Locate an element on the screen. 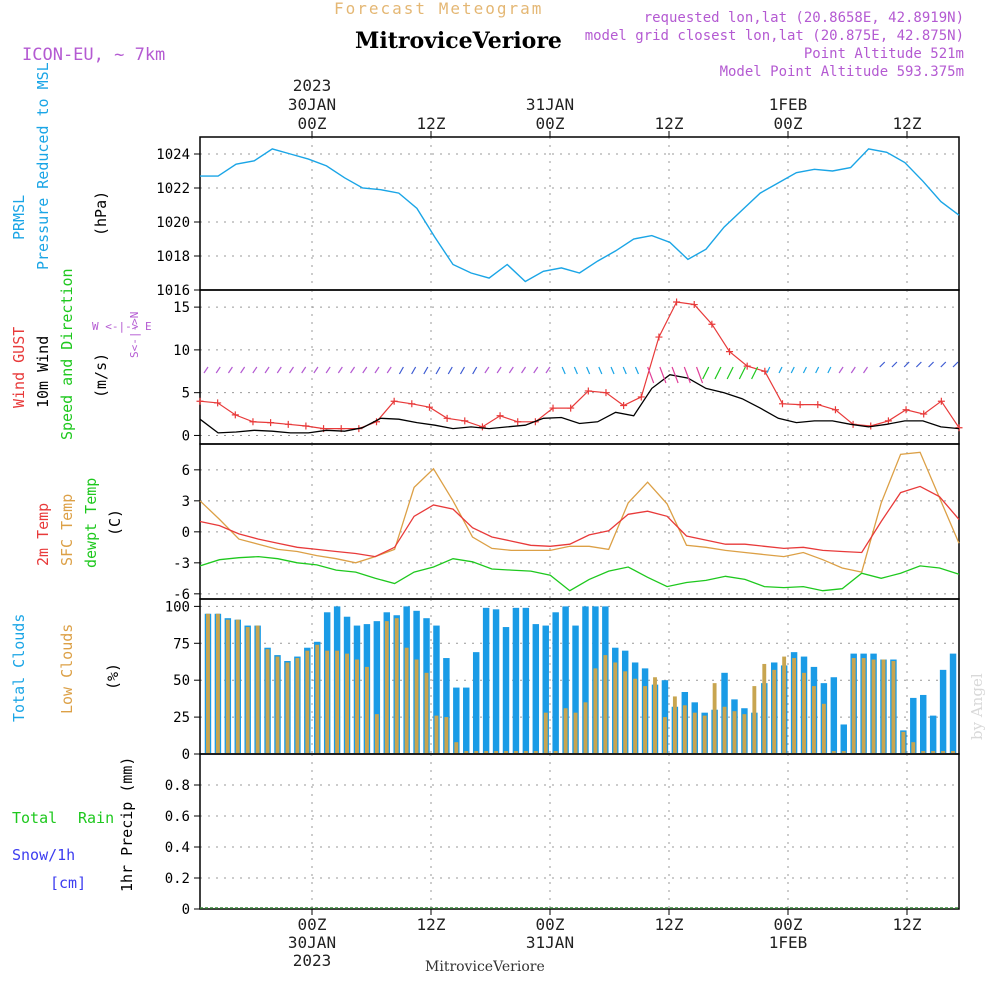 The width and height of the screenshot is (1000, 1000). wind-line is located at coordinates (579, 404).